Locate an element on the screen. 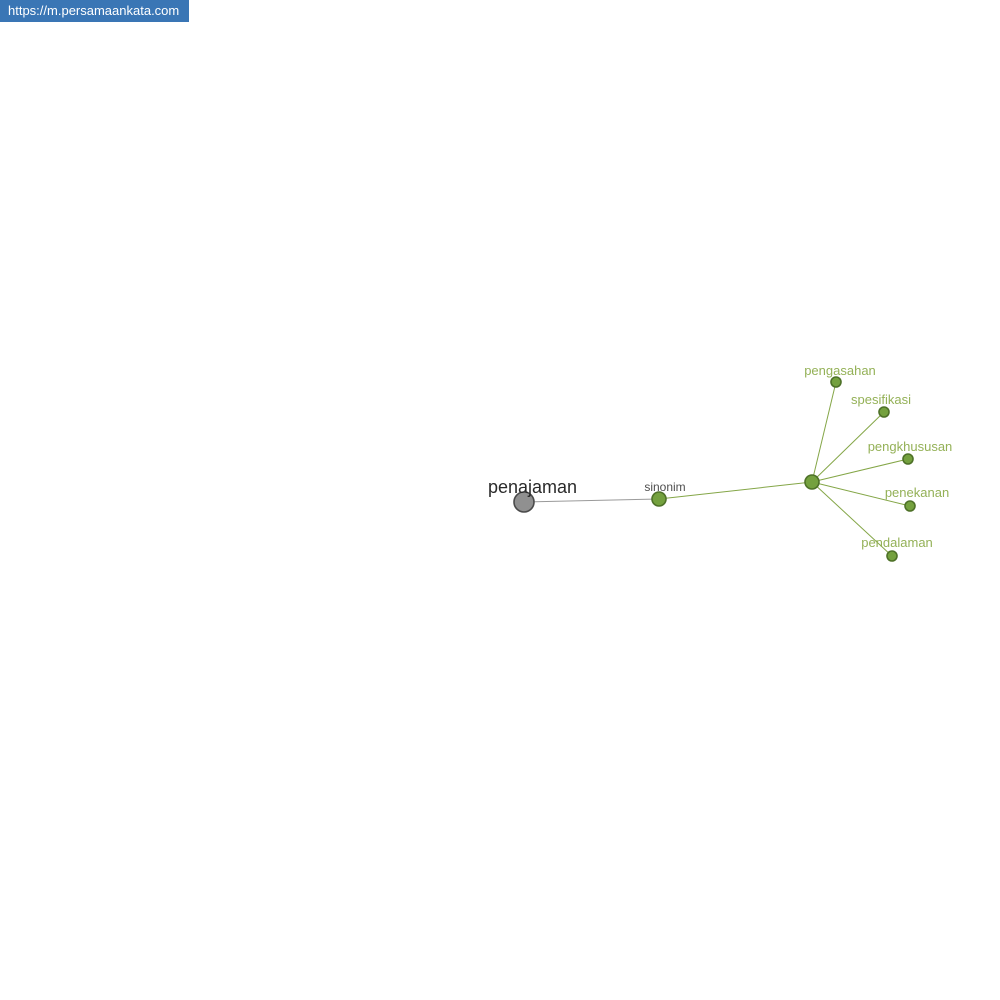 This screenshot has width=1000, height=1000. graph-node-label-penekanan: penekanan is located at coordinates (917, 492).